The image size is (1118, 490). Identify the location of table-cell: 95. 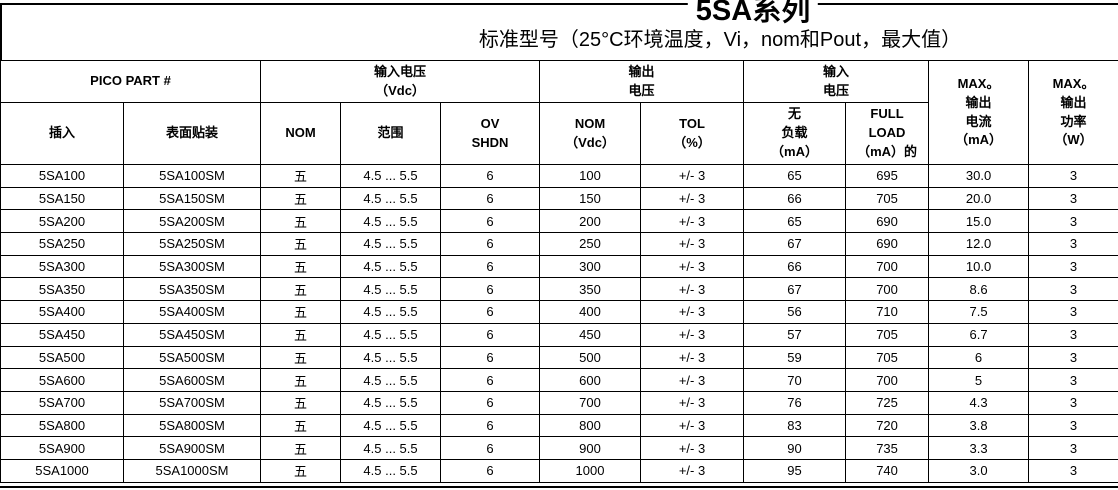
(795, 470).